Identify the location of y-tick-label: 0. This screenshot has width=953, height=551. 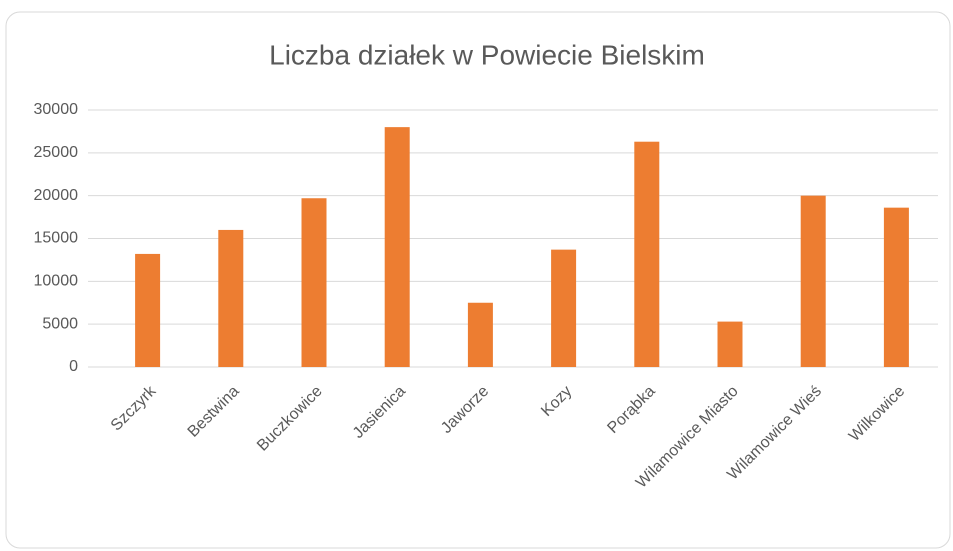
(73, 366).